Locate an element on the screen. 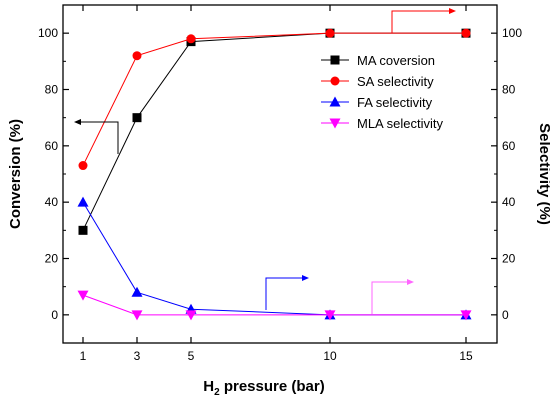 Image resolution: width=550 pixels, height=401 pixels. y-tick-label-left: 100 is located at coordinates (48, 33).